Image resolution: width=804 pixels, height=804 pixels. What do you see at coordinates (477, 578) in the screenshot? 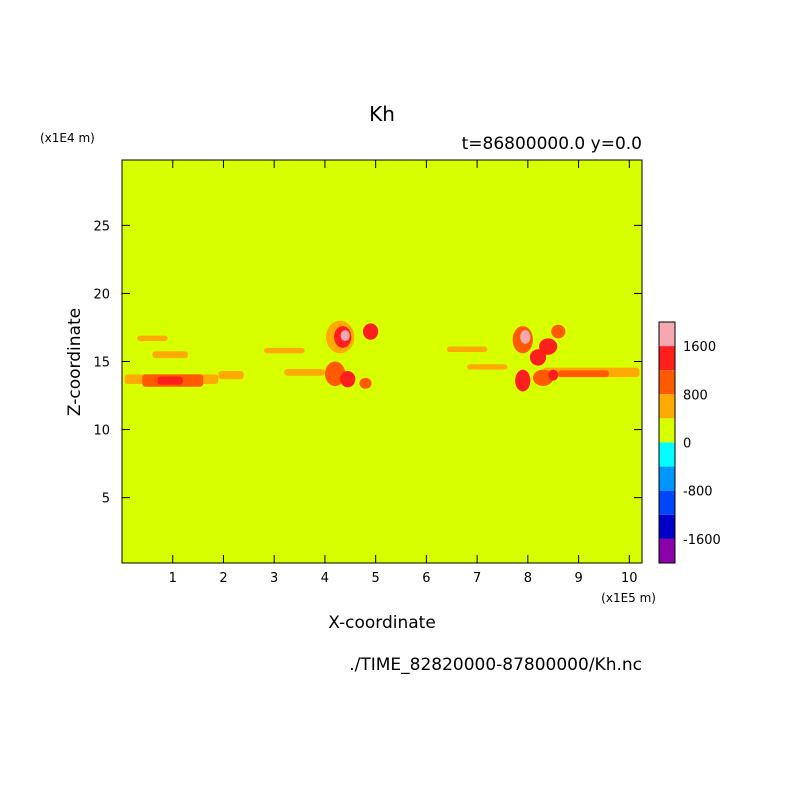
I see `x-tick-label-6: 7` at bounding box center [477, 578].